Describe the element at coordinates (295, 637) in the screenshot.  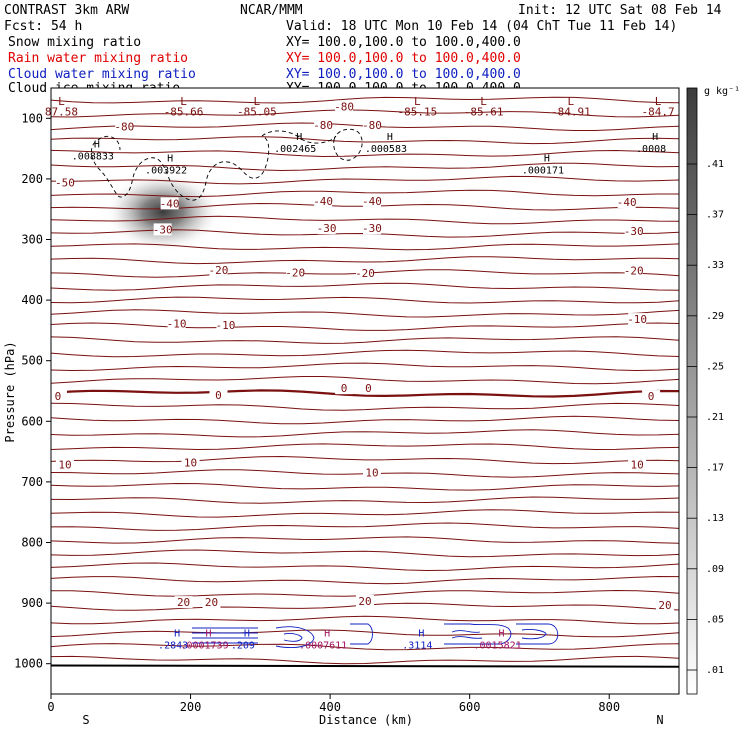
I see `cloud-water-contour-b` at that location.